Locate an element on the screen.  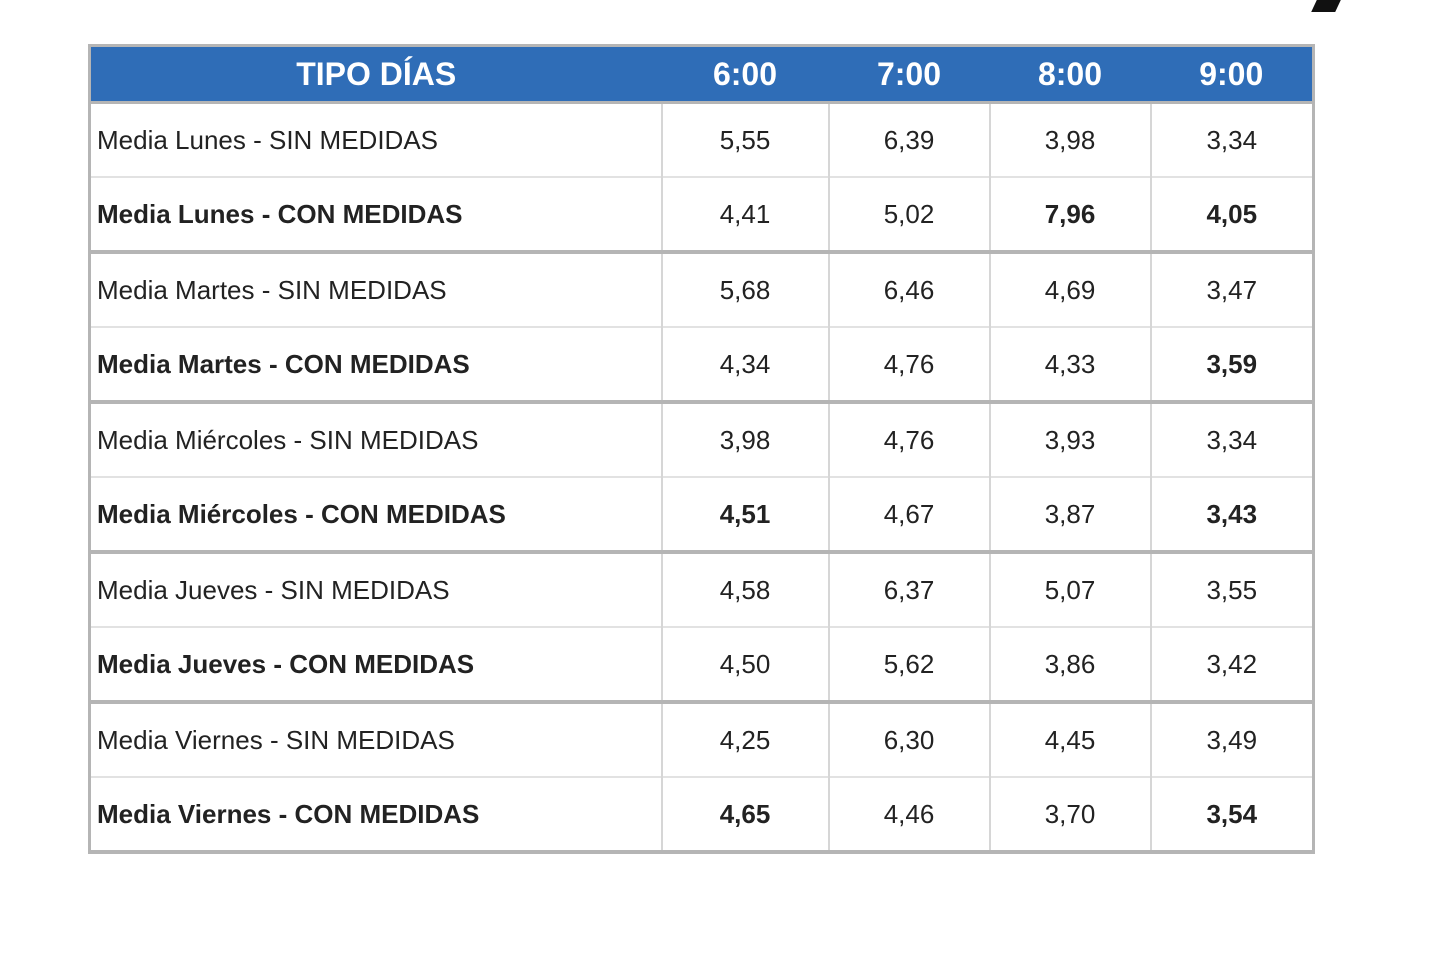
row-label: Media Jueves - SIN MEDIDAS is located at coordinates (375, 589).